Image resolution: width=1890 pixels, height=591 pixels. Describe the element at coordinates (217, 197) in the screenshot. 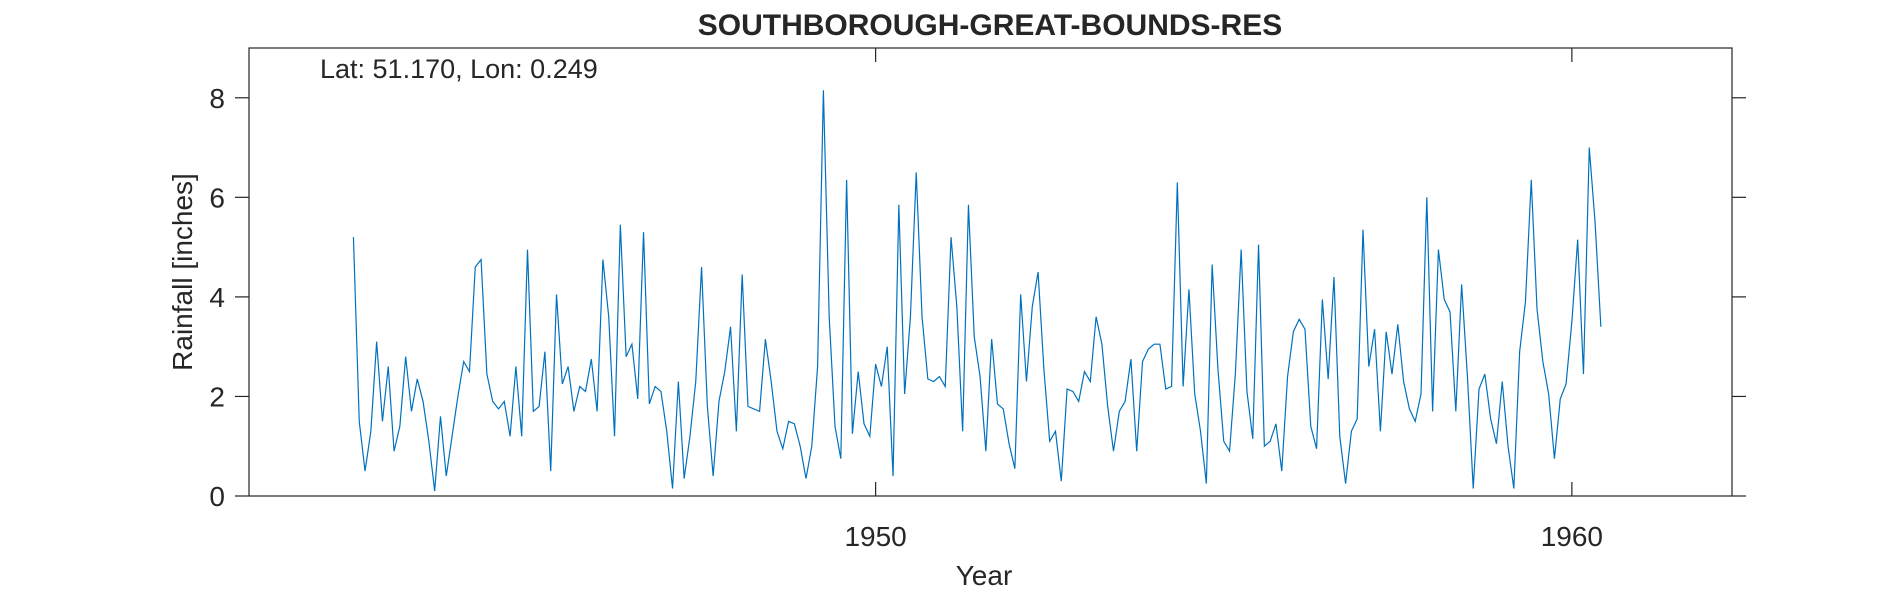

I see `y-tick-label: 6` at that location.